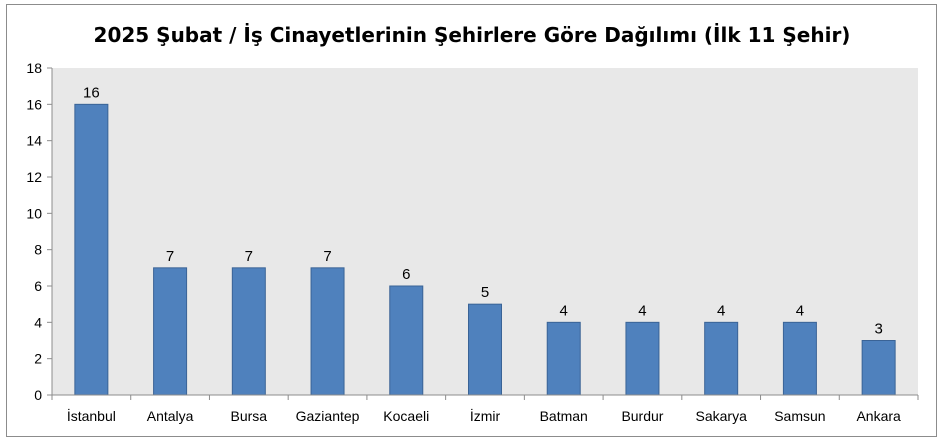  I want to click on bar-data-label: 16, so click(91, 92).